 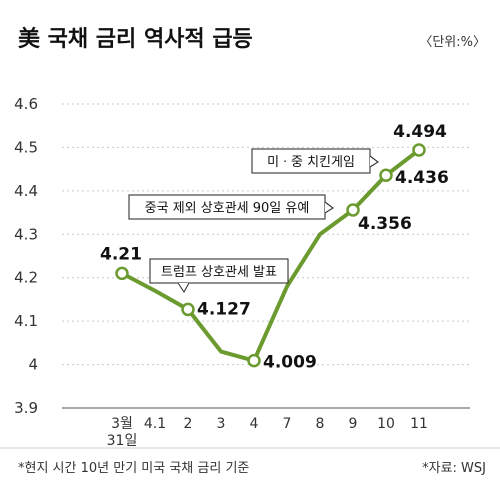 I want to click on y-tick-label: 4.4, so click(x=26, y=191).